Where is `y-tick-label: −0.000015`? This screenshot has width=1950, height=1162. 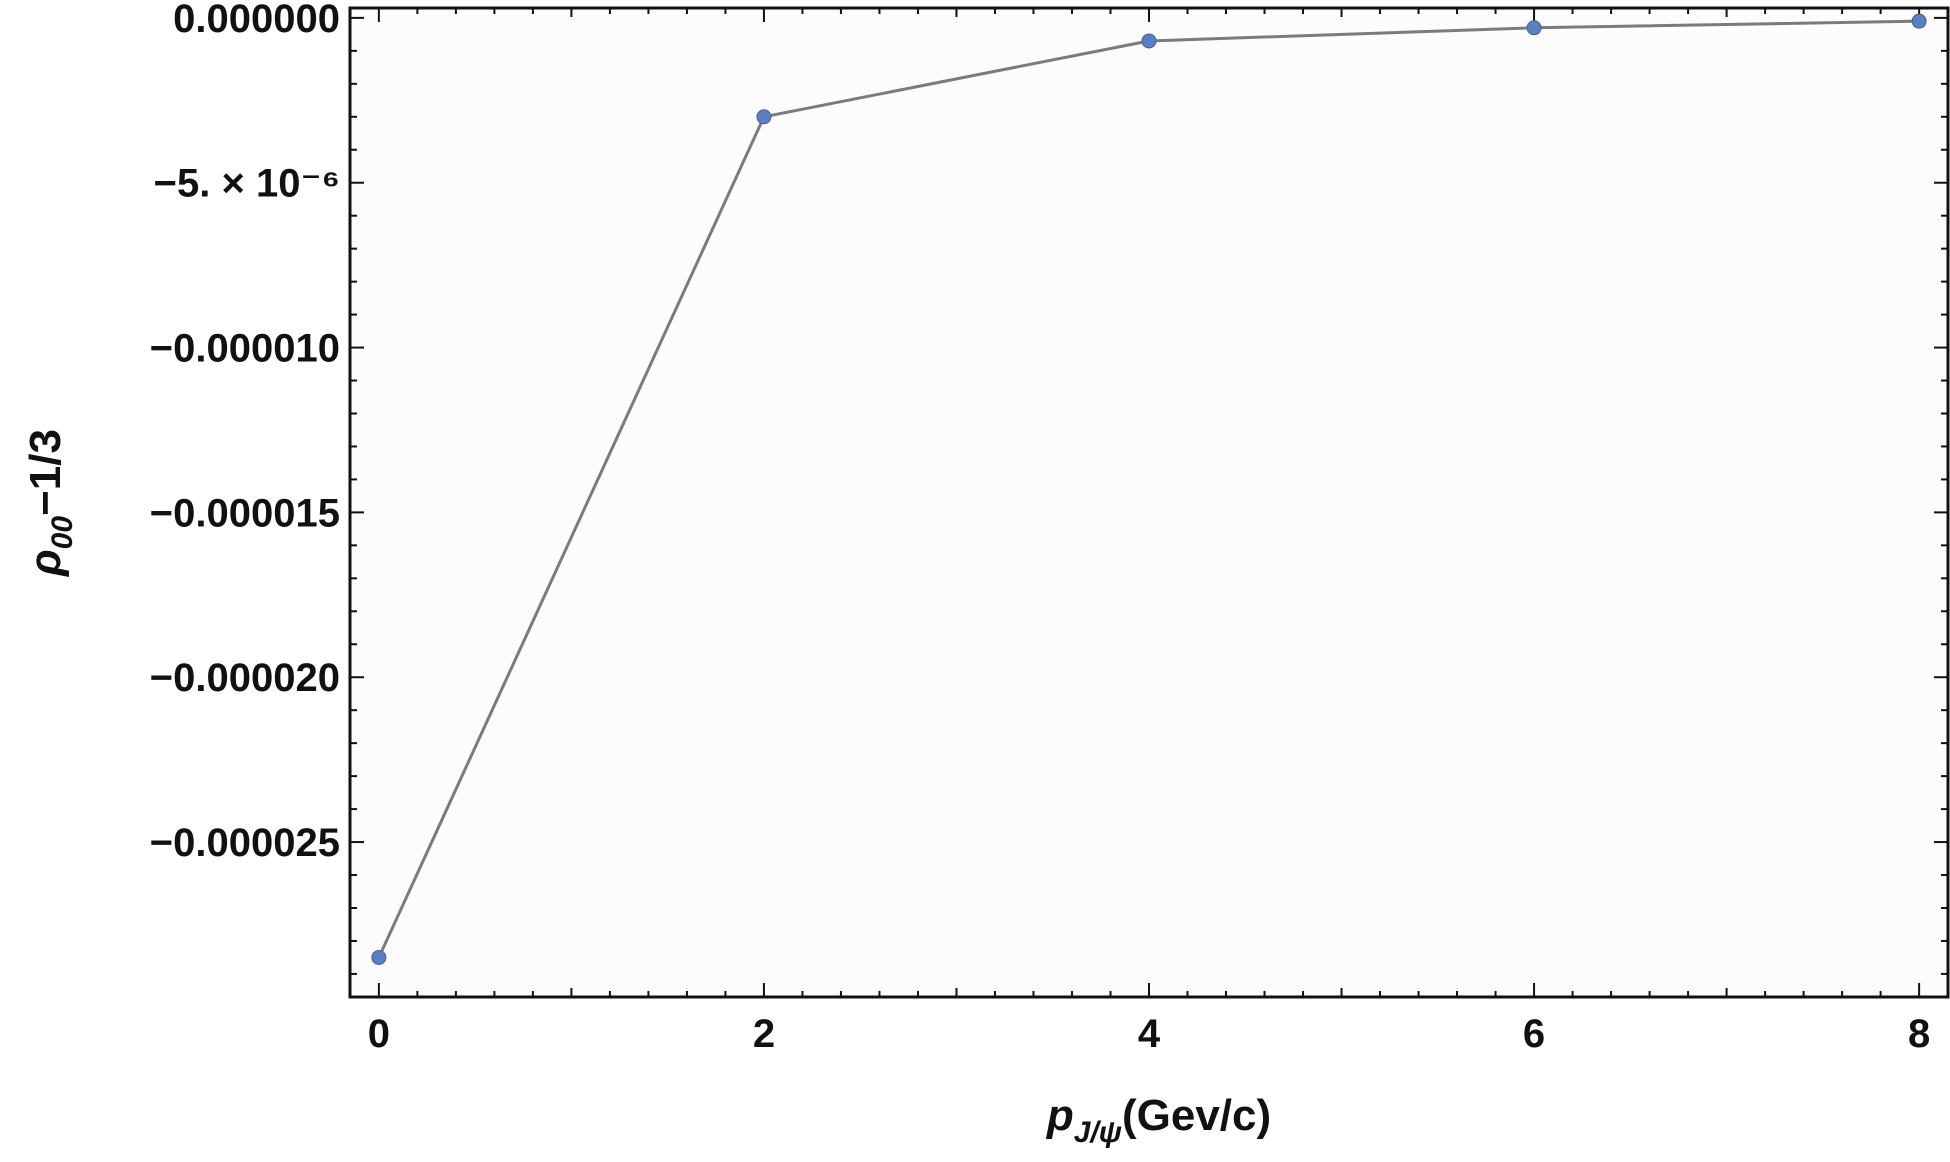
y-tick-label: −0.000015 is located at coordinates (245, 513).